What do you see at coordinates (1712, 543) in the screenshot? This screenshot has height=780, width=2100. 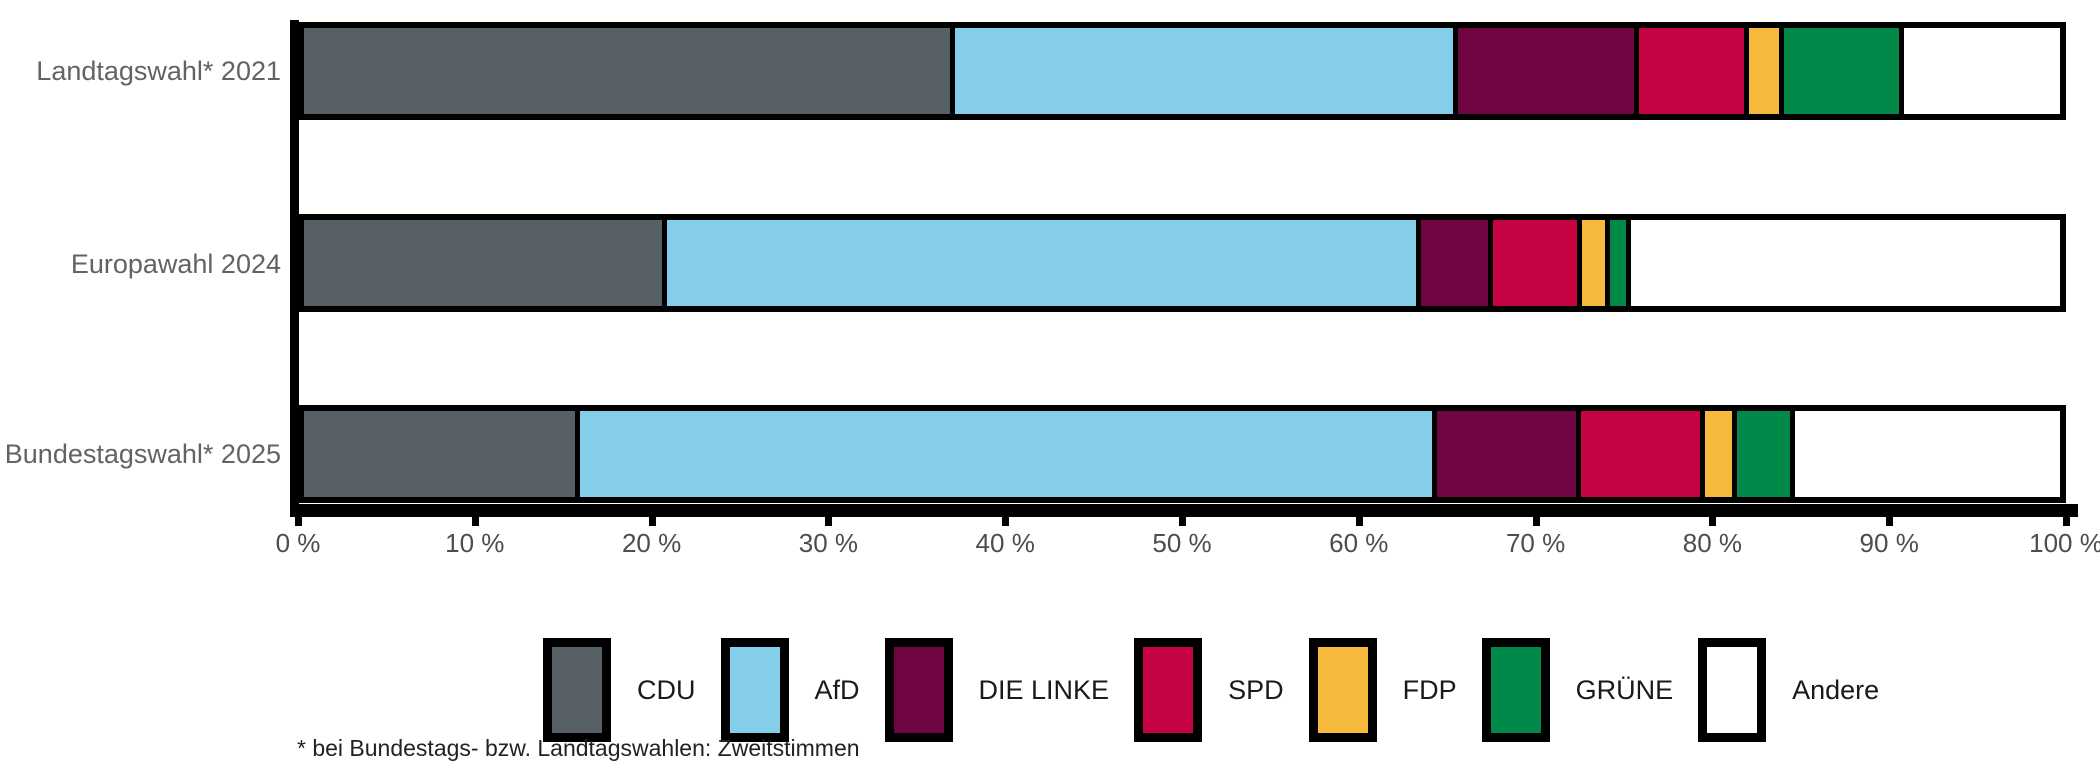 I see `x-axis-tick-label: 80 %` at bounding box center [1712, 543].